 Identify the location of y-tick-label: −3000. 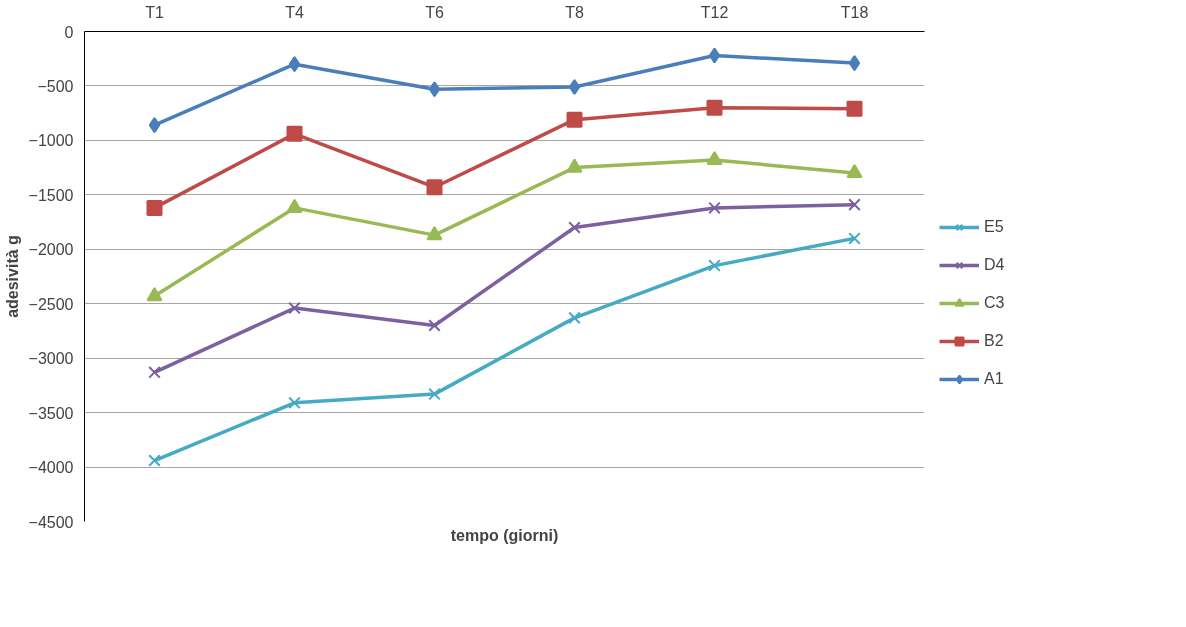
(51, 359).